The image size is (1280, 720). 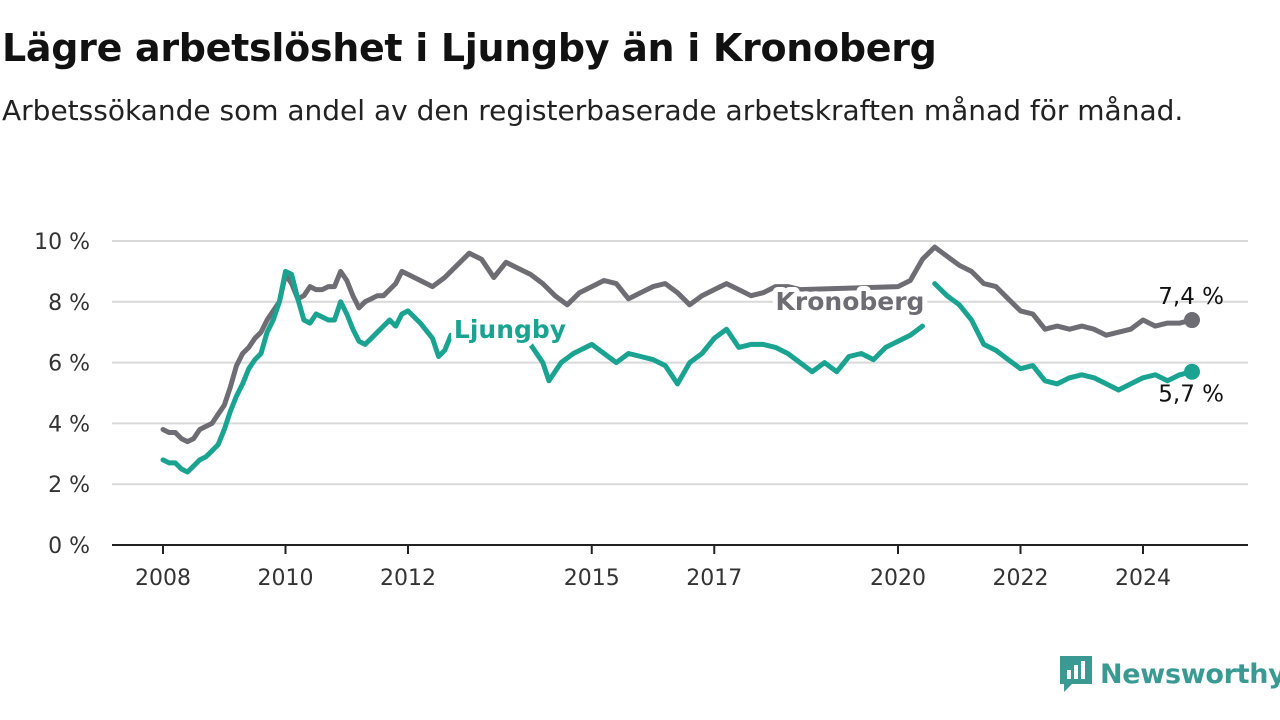 I want to click on x-tick-label: 2012, so click(x=408, y=578).